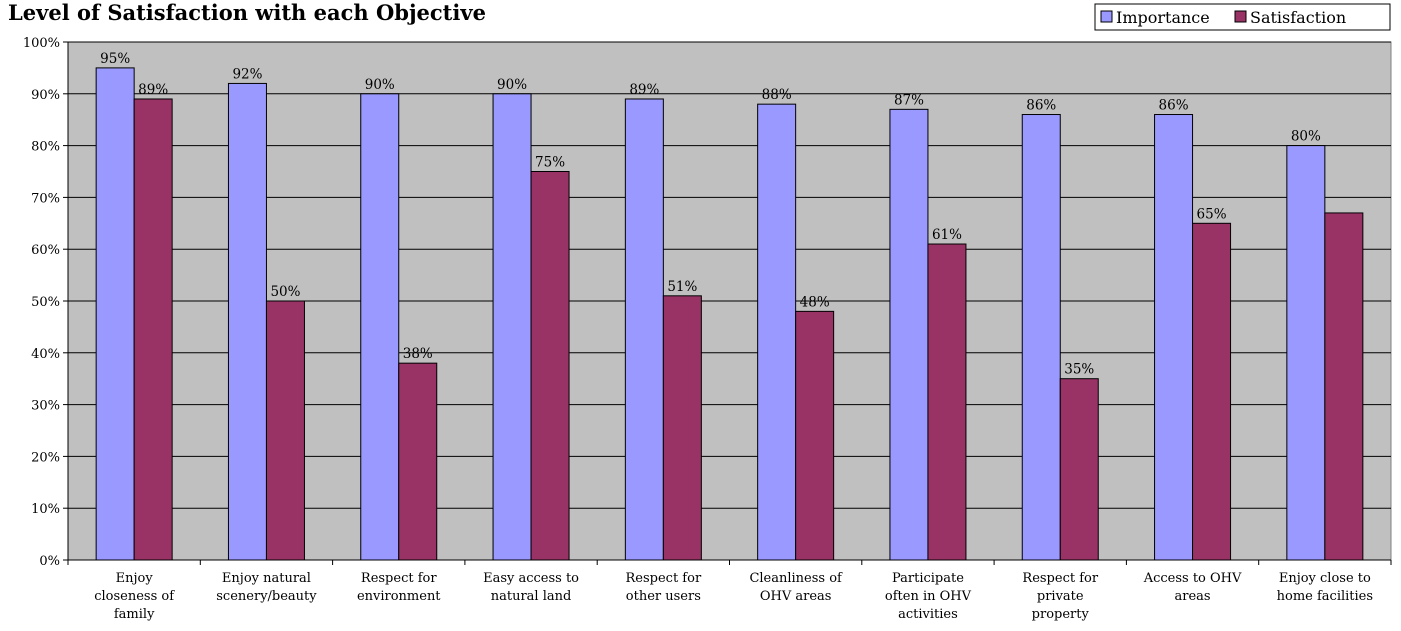  I want to click on legend-label-importance: Importance, so click(1163, 17).